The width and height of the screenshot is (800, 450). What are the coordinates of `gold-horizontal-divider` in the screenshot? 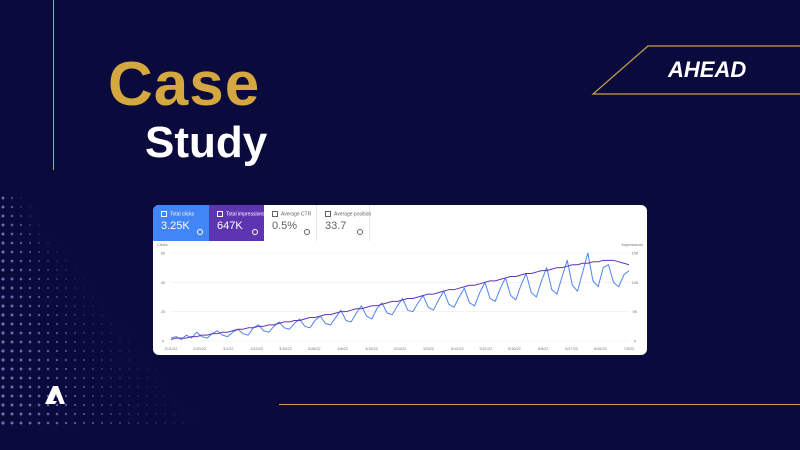 It's located at (539, 404).